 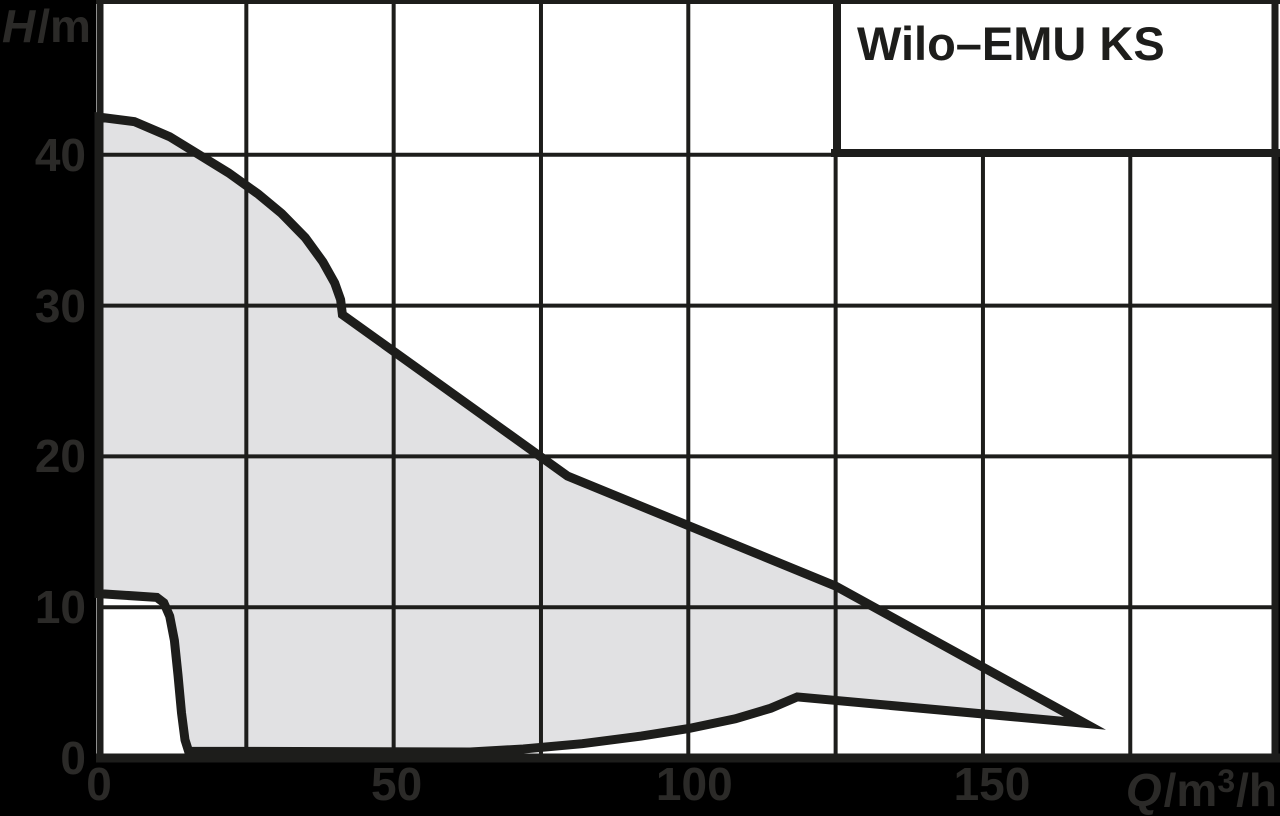 What do you see at coordinates (1057, 76) in the screenshot?
I see `title-box` at bounding box center [1057, 76].